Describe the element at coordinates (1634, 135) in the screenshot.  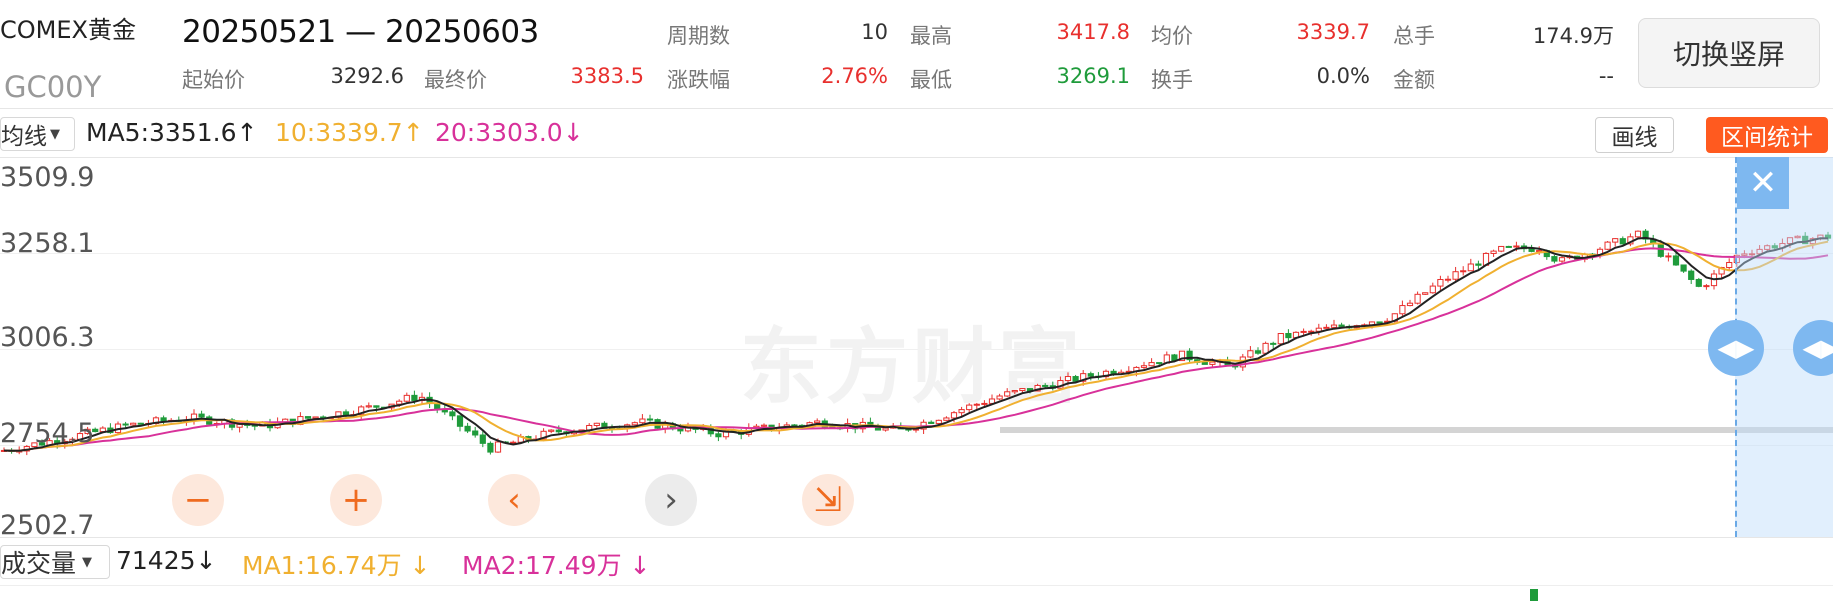
I see `draw-line-button: 画线` at that location.